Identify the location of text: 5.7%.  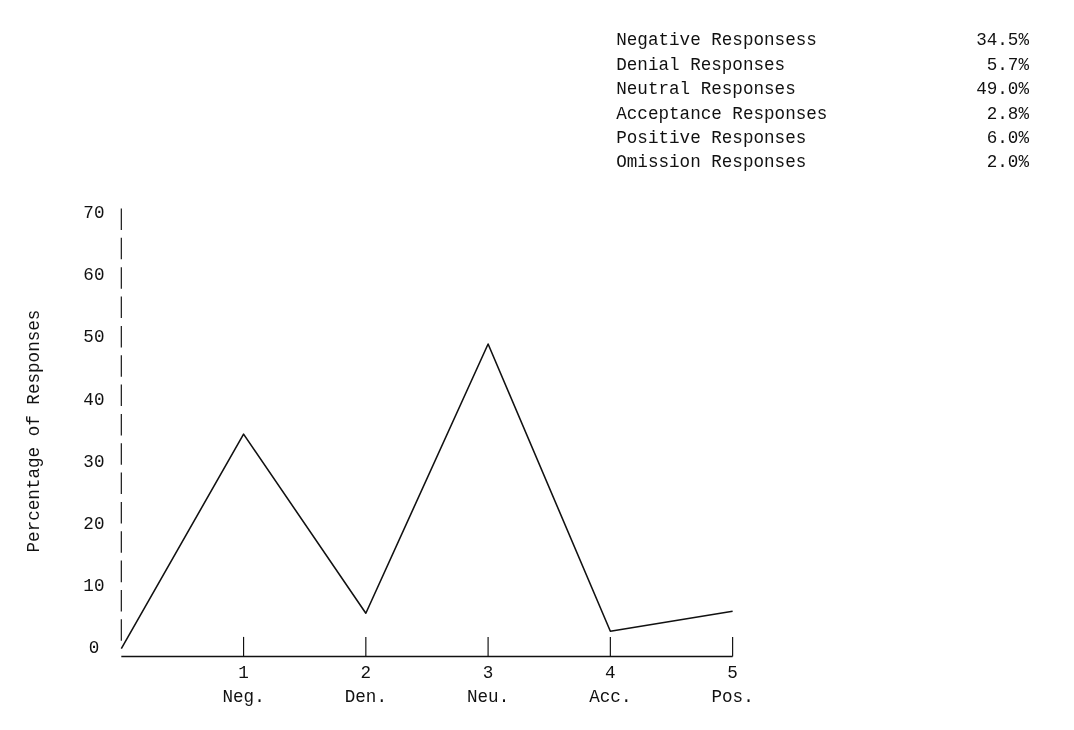
(1008, 64).